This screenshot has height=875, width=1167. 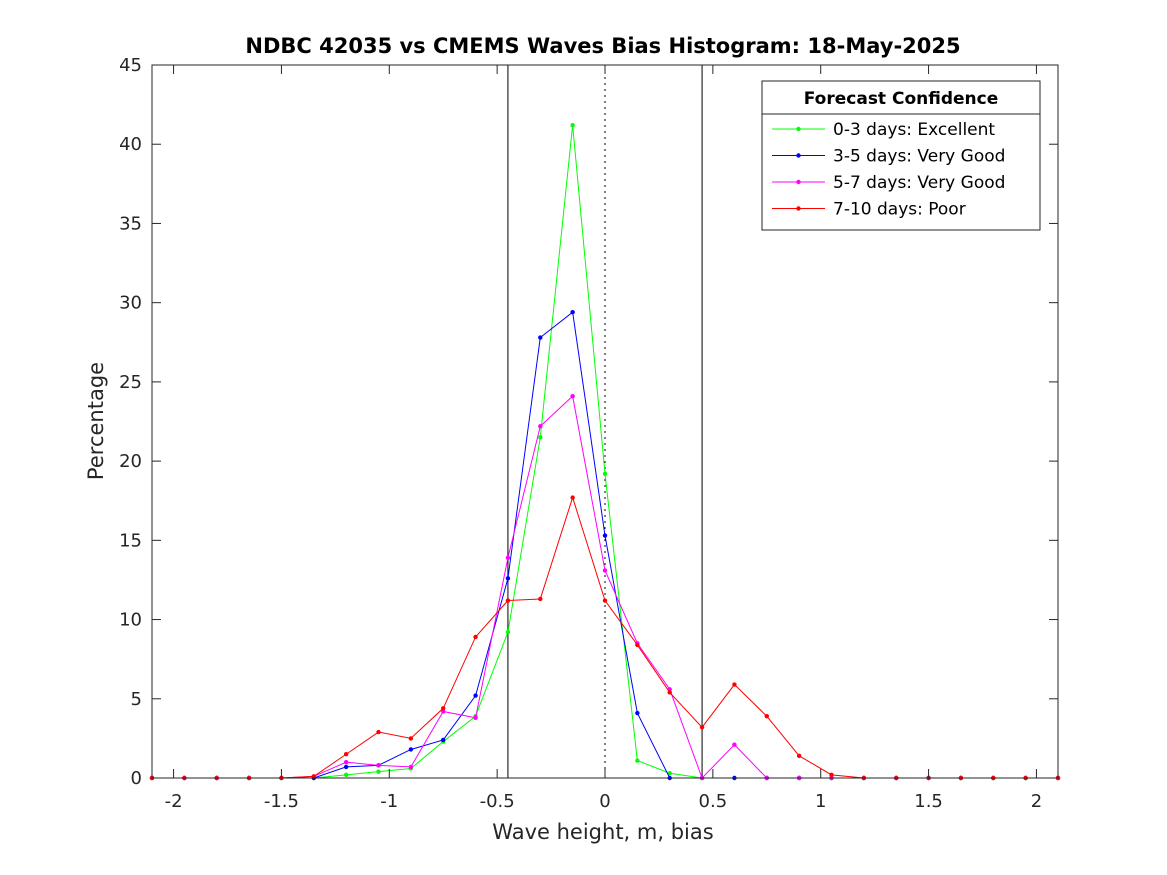 I want to click on y-tick-label: 10, so click(x=130, y=620).